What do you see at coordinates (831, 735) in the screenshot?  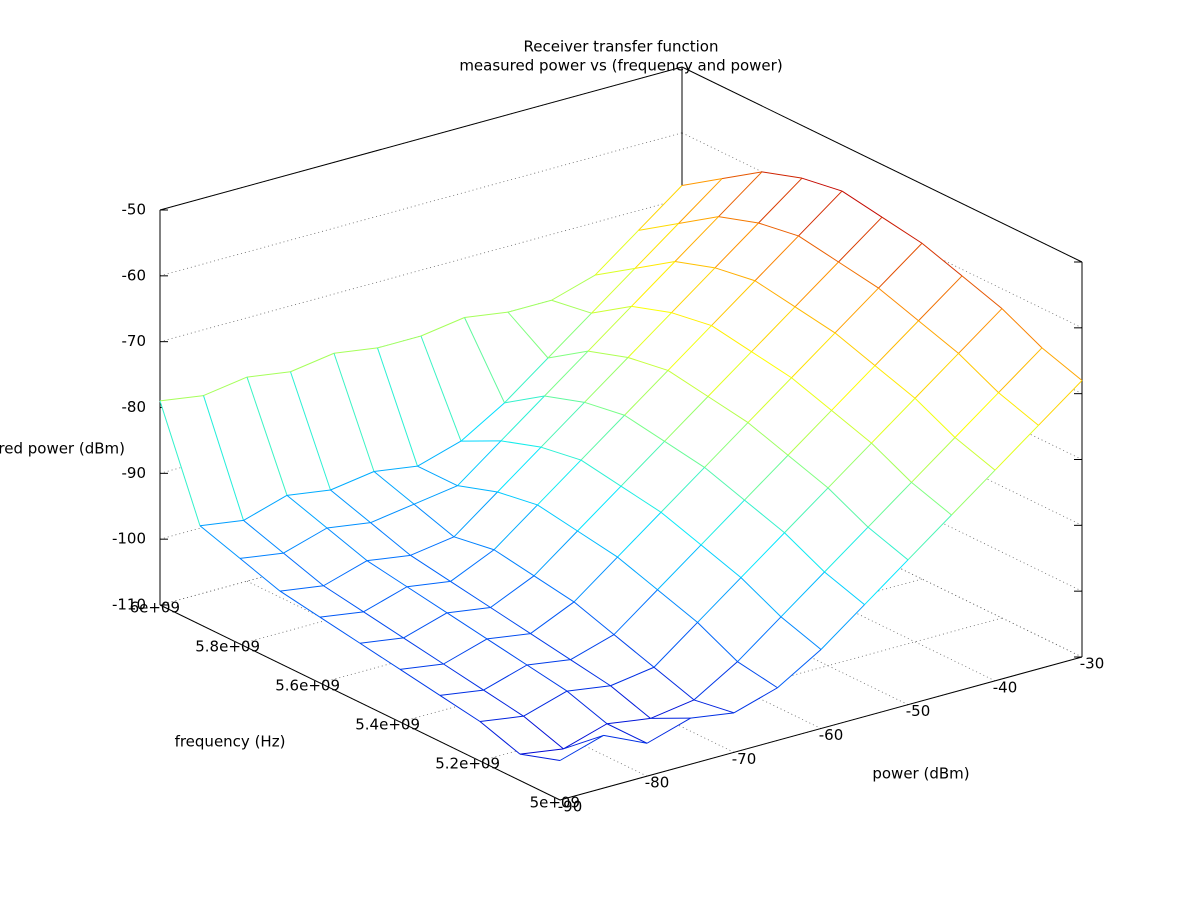 I see `x-tick-label: -60` at bounding box center [831, 735].